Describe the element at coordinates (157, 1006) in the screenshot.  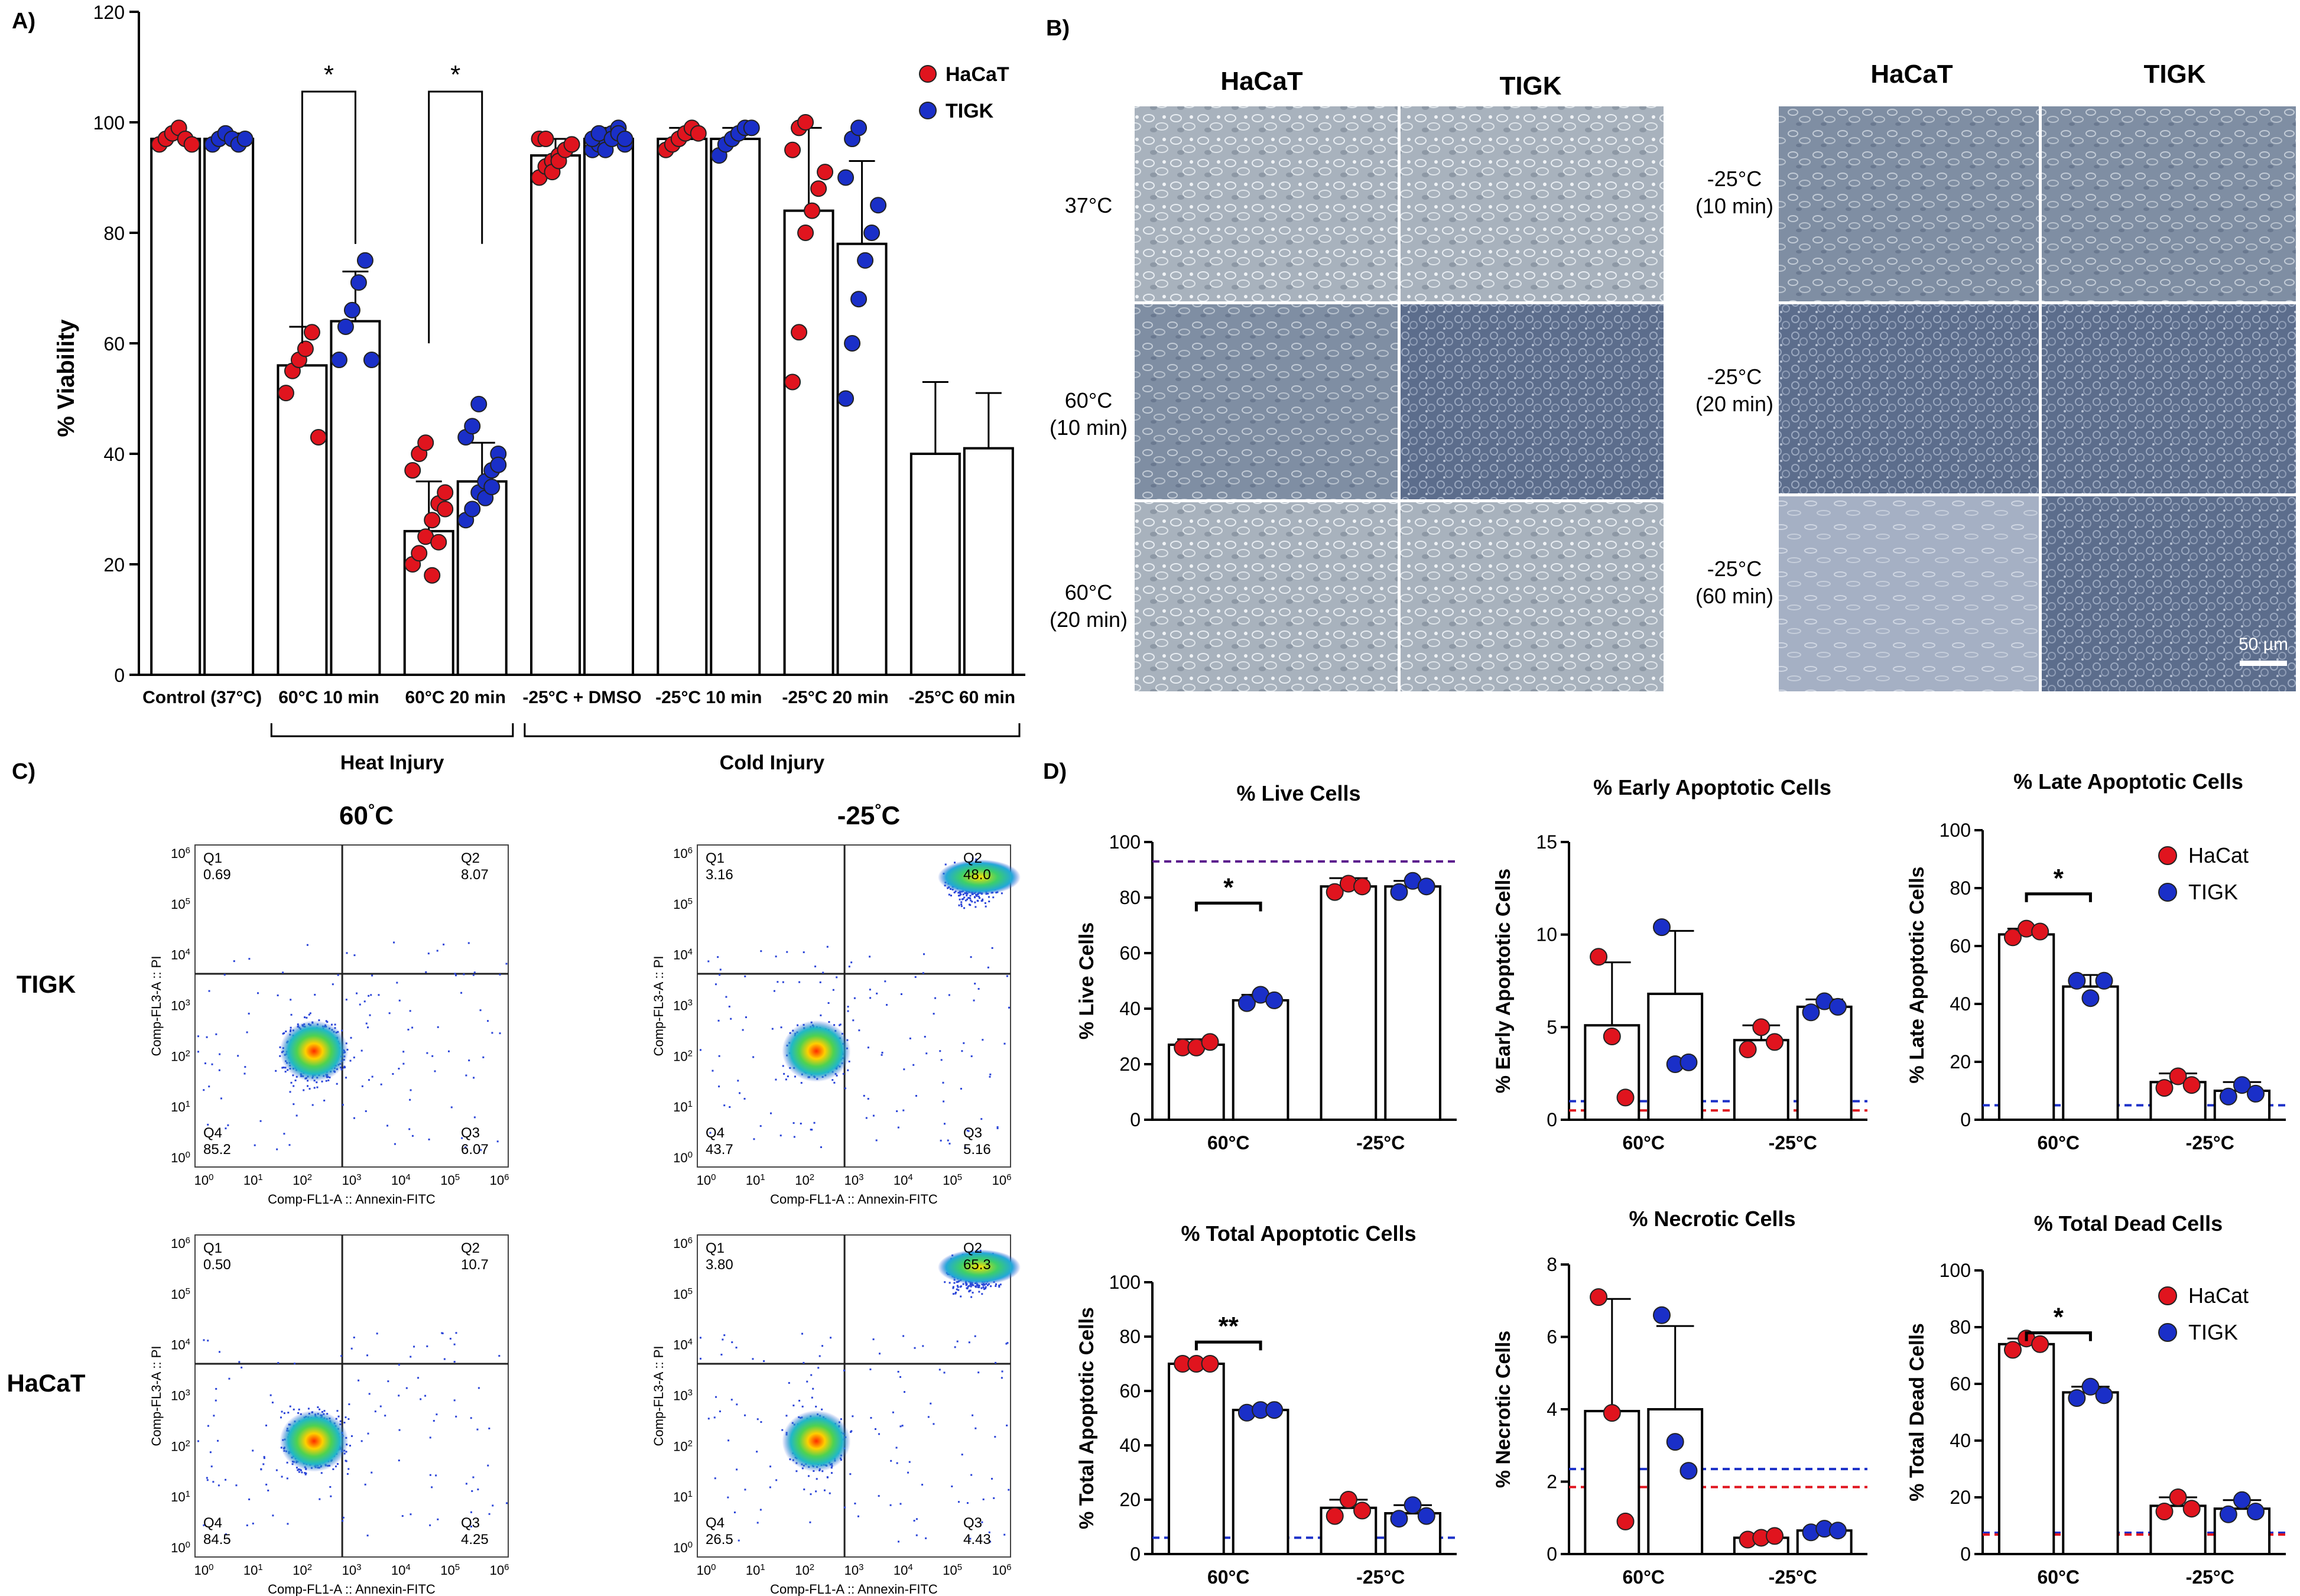
I see `flow-y-axis-label: Comp-FL3-A :: PI` at that location.